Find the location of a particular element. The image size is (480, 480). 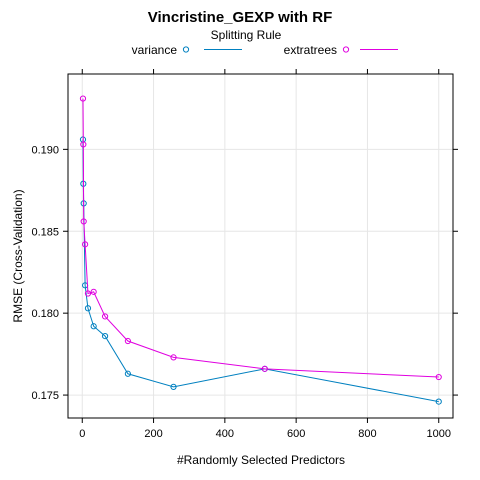

x-tick-label: 400 is located at coordinates (225, 434).